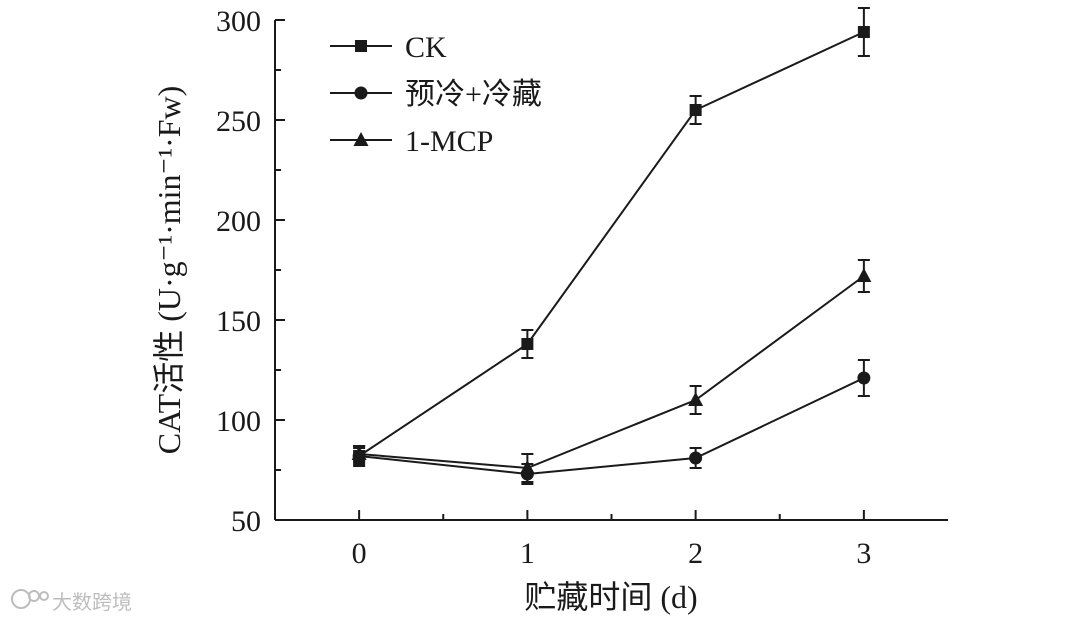 Image resolution: width=1080 pixels, height=621 pixels. I want to click on y-tick-label: 300, so click(238, 21).